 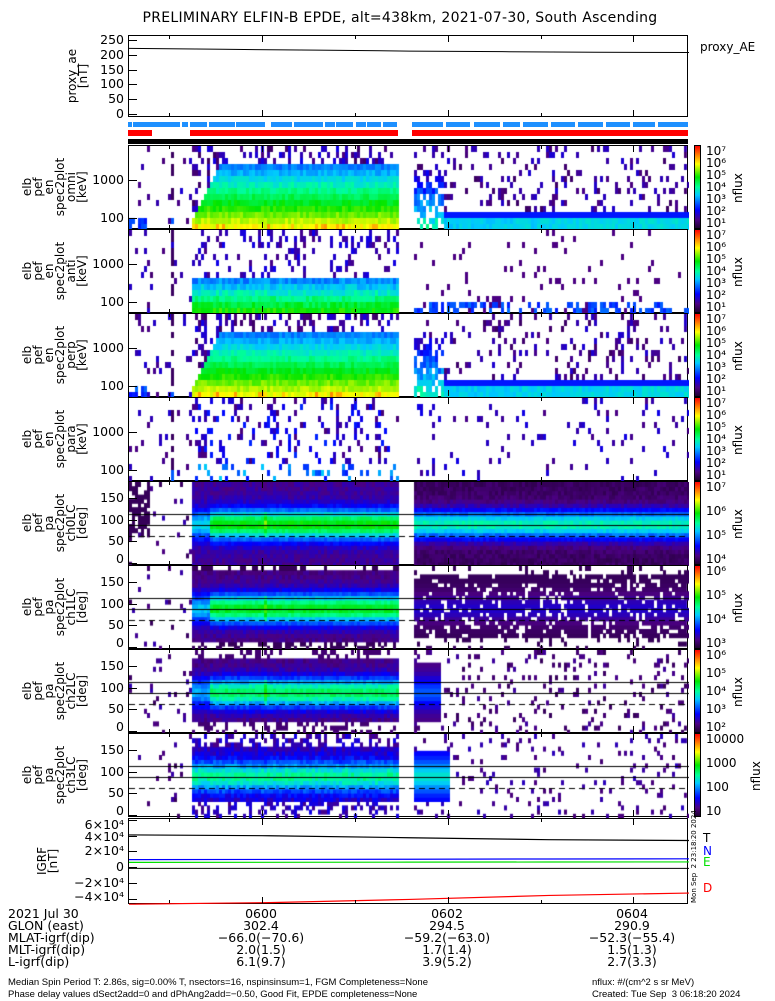 I want to click on igrf-legend-T: T, so click(x=706, y=838).